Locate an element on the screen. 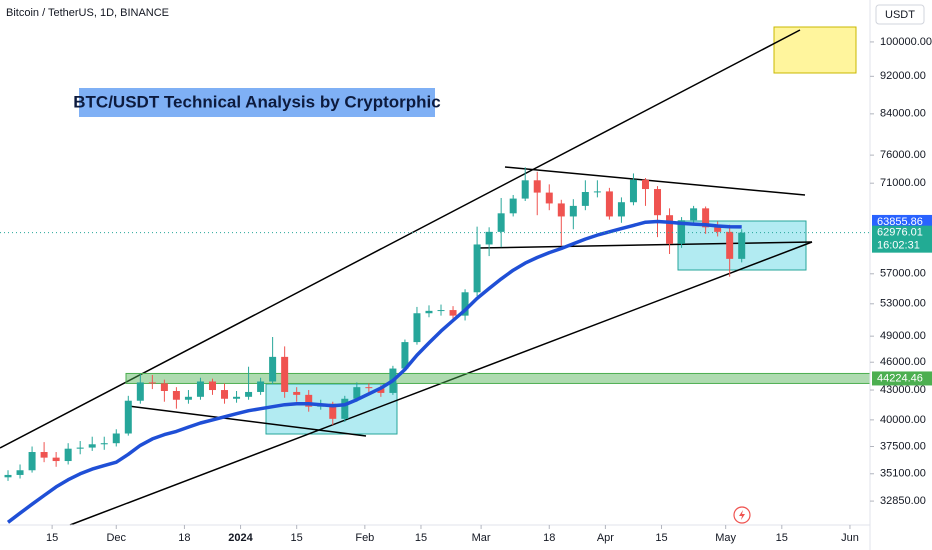  unit: USDT is located at coordinates (900, 15).